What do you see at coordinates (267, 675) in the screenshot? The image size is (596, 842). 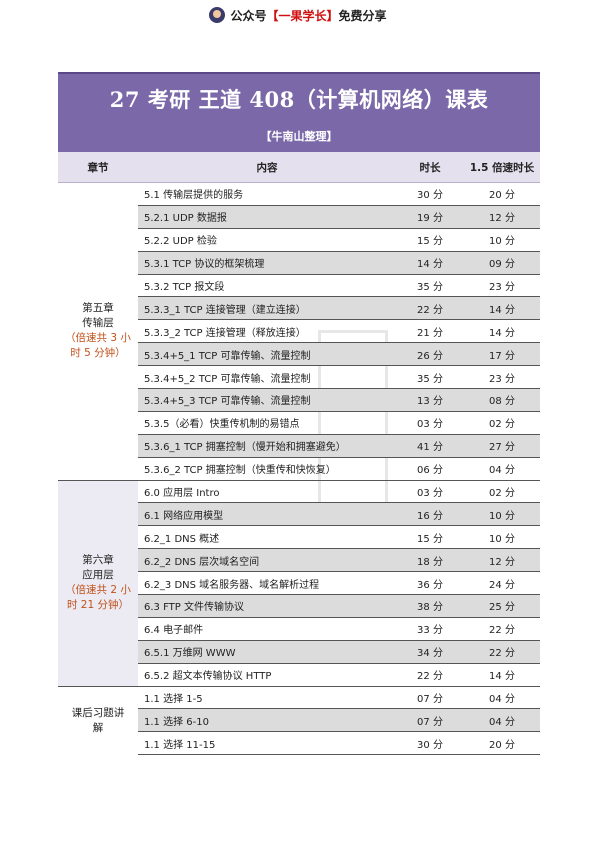 I see `content-cell: 6.5.2 超文本传输协议 HTTP` at bounding box center [267, 675].